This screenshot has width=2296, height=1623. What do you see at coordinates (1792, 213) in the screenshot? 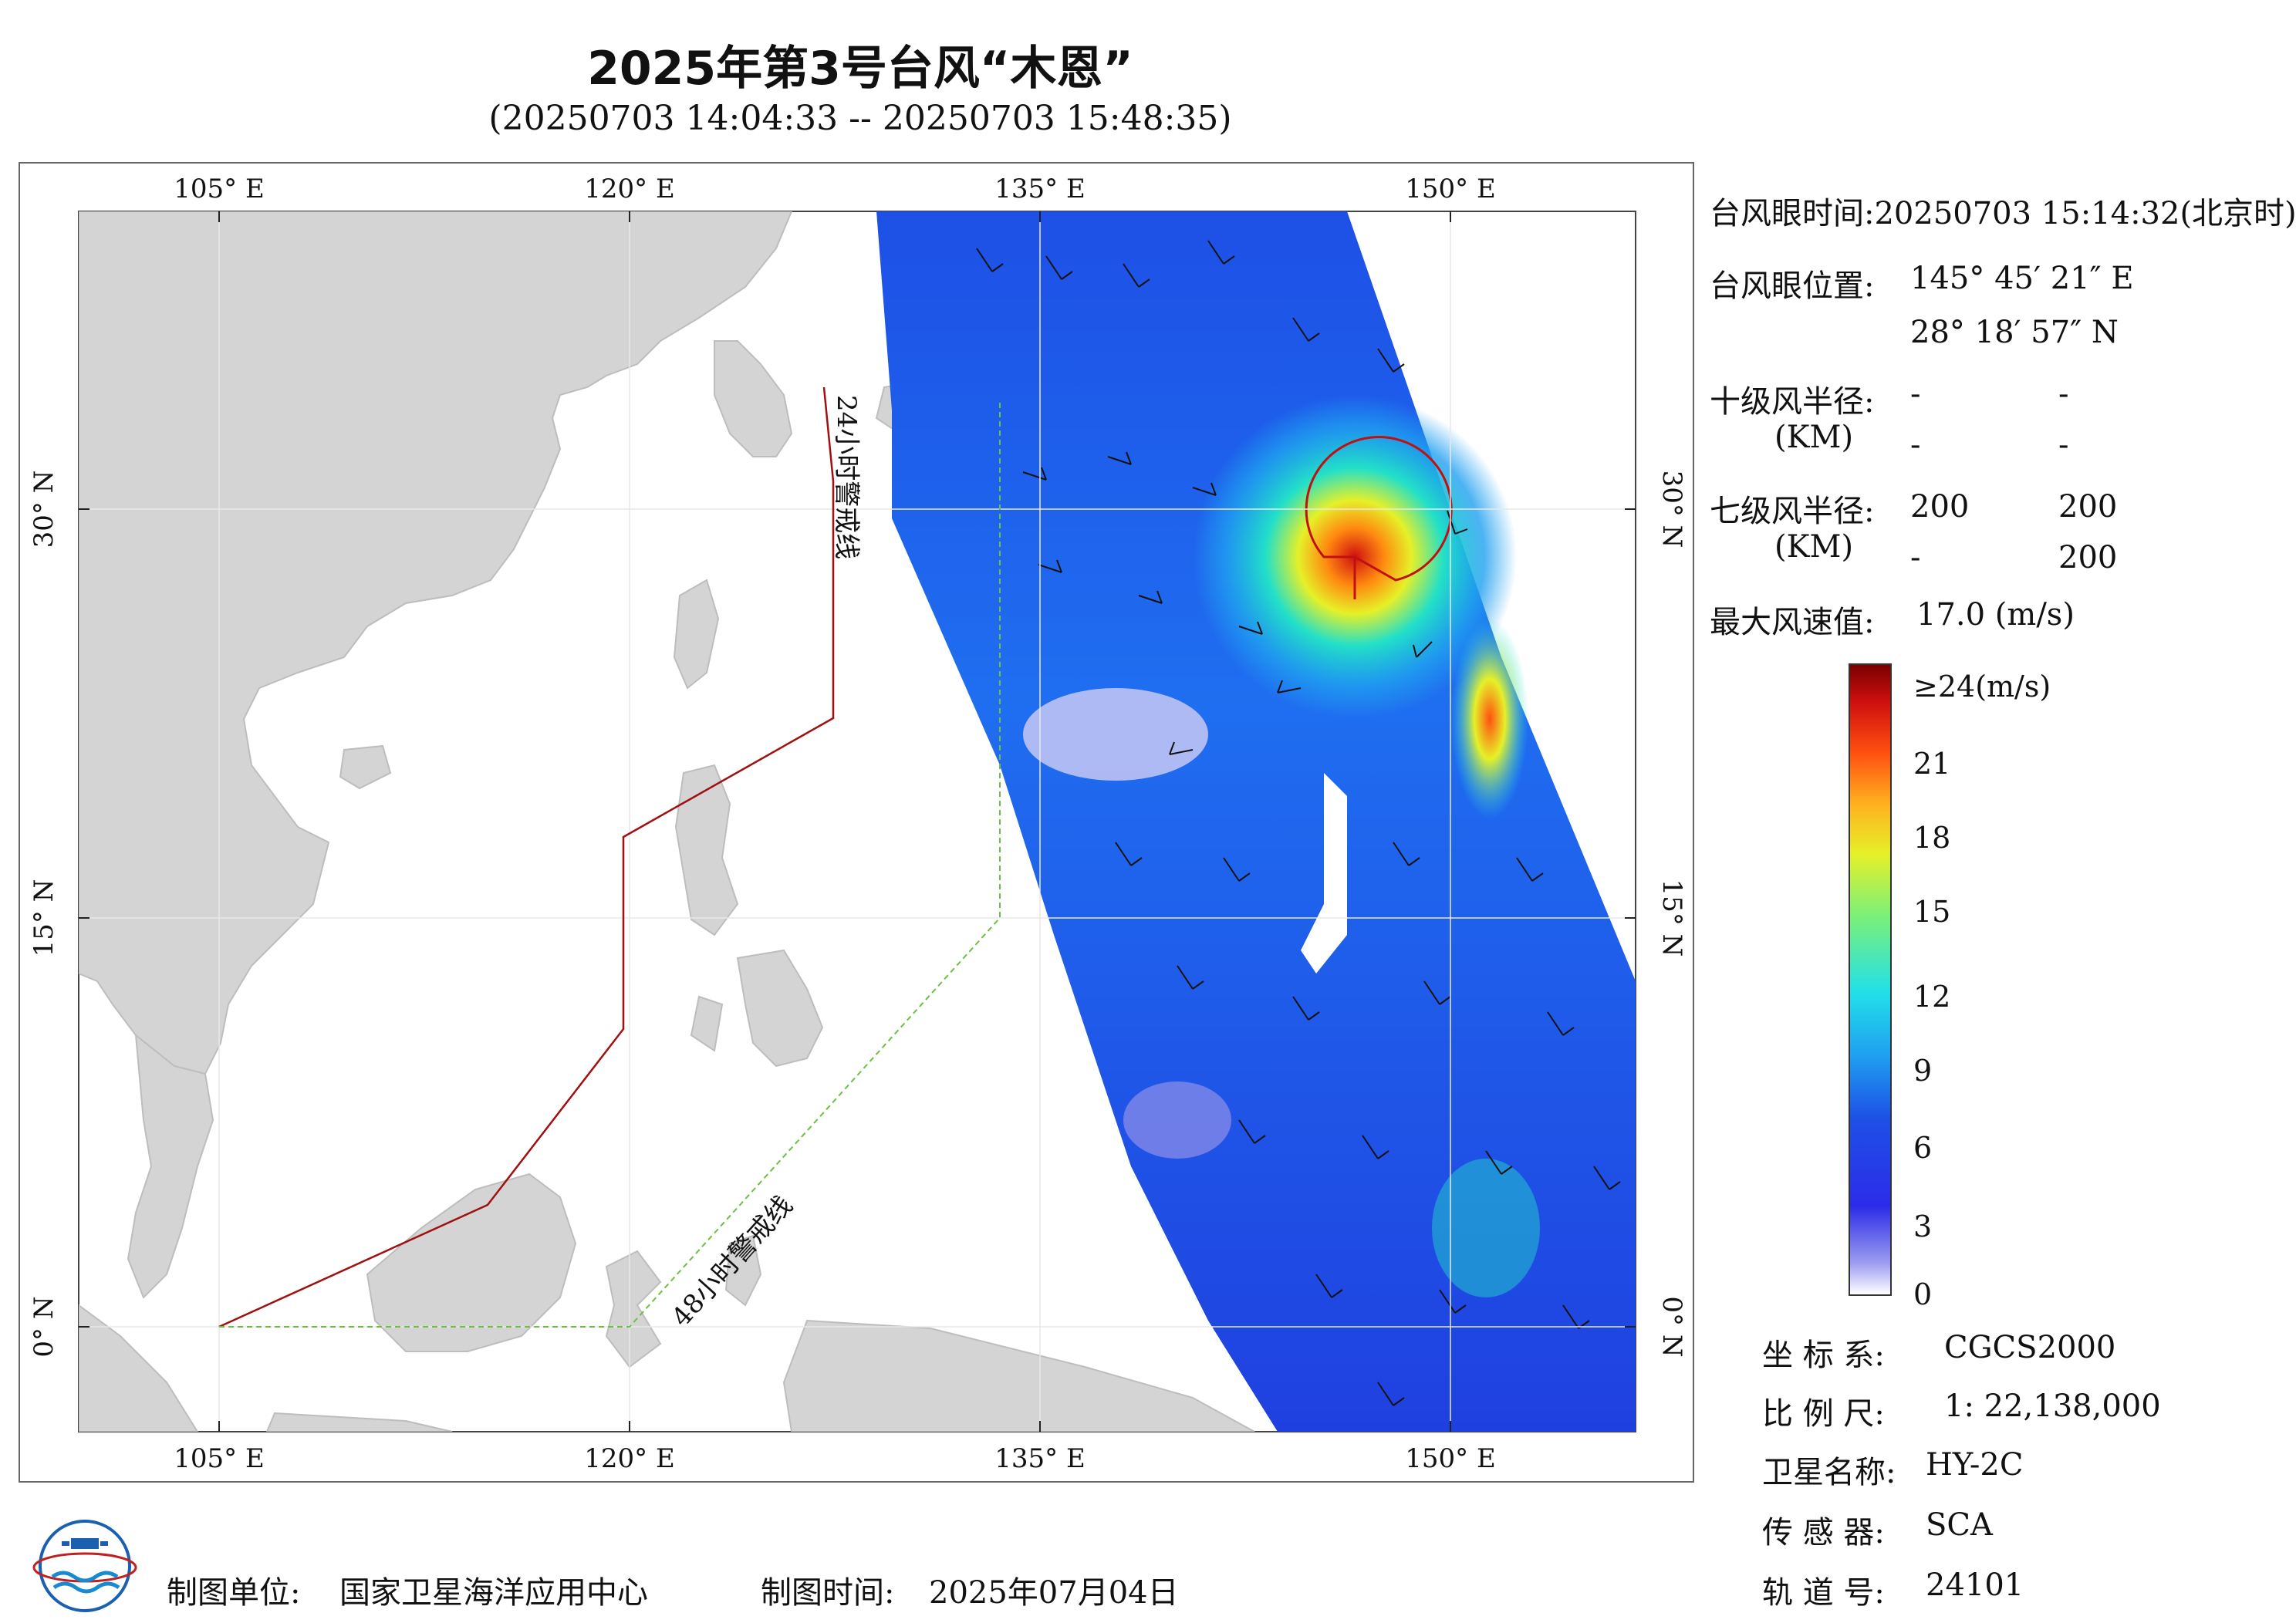
I see `eye-time-label: 台风眼时间:` at bounding box center [1792, 213].